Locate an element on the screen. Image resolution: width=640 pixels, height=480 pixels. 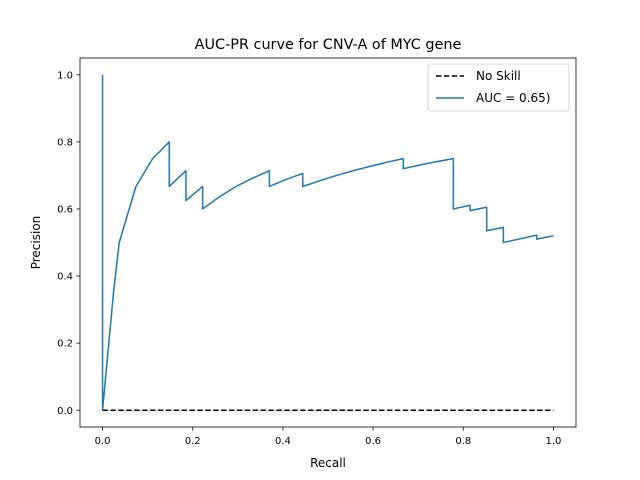
x-tick-label: 0.2 is located at coordinates (193, 441).